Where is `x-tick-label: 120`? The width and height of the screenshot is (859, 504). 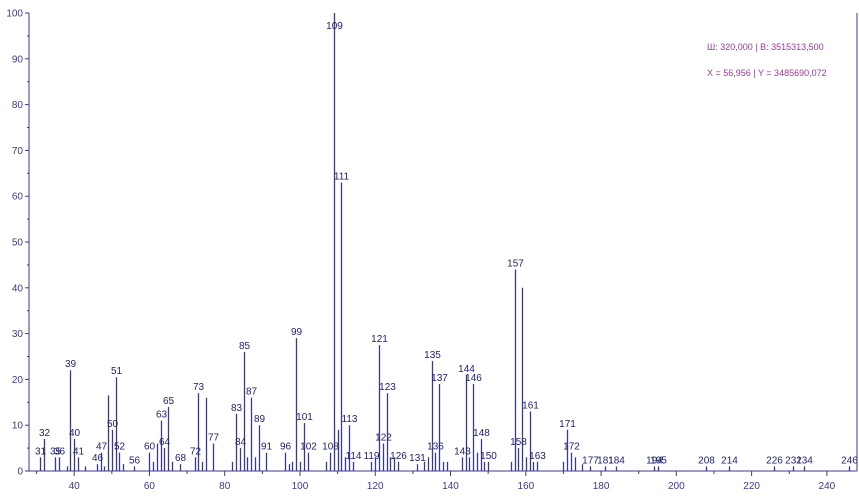 x-tick-label: 120 is located at coordinates (375, 486).